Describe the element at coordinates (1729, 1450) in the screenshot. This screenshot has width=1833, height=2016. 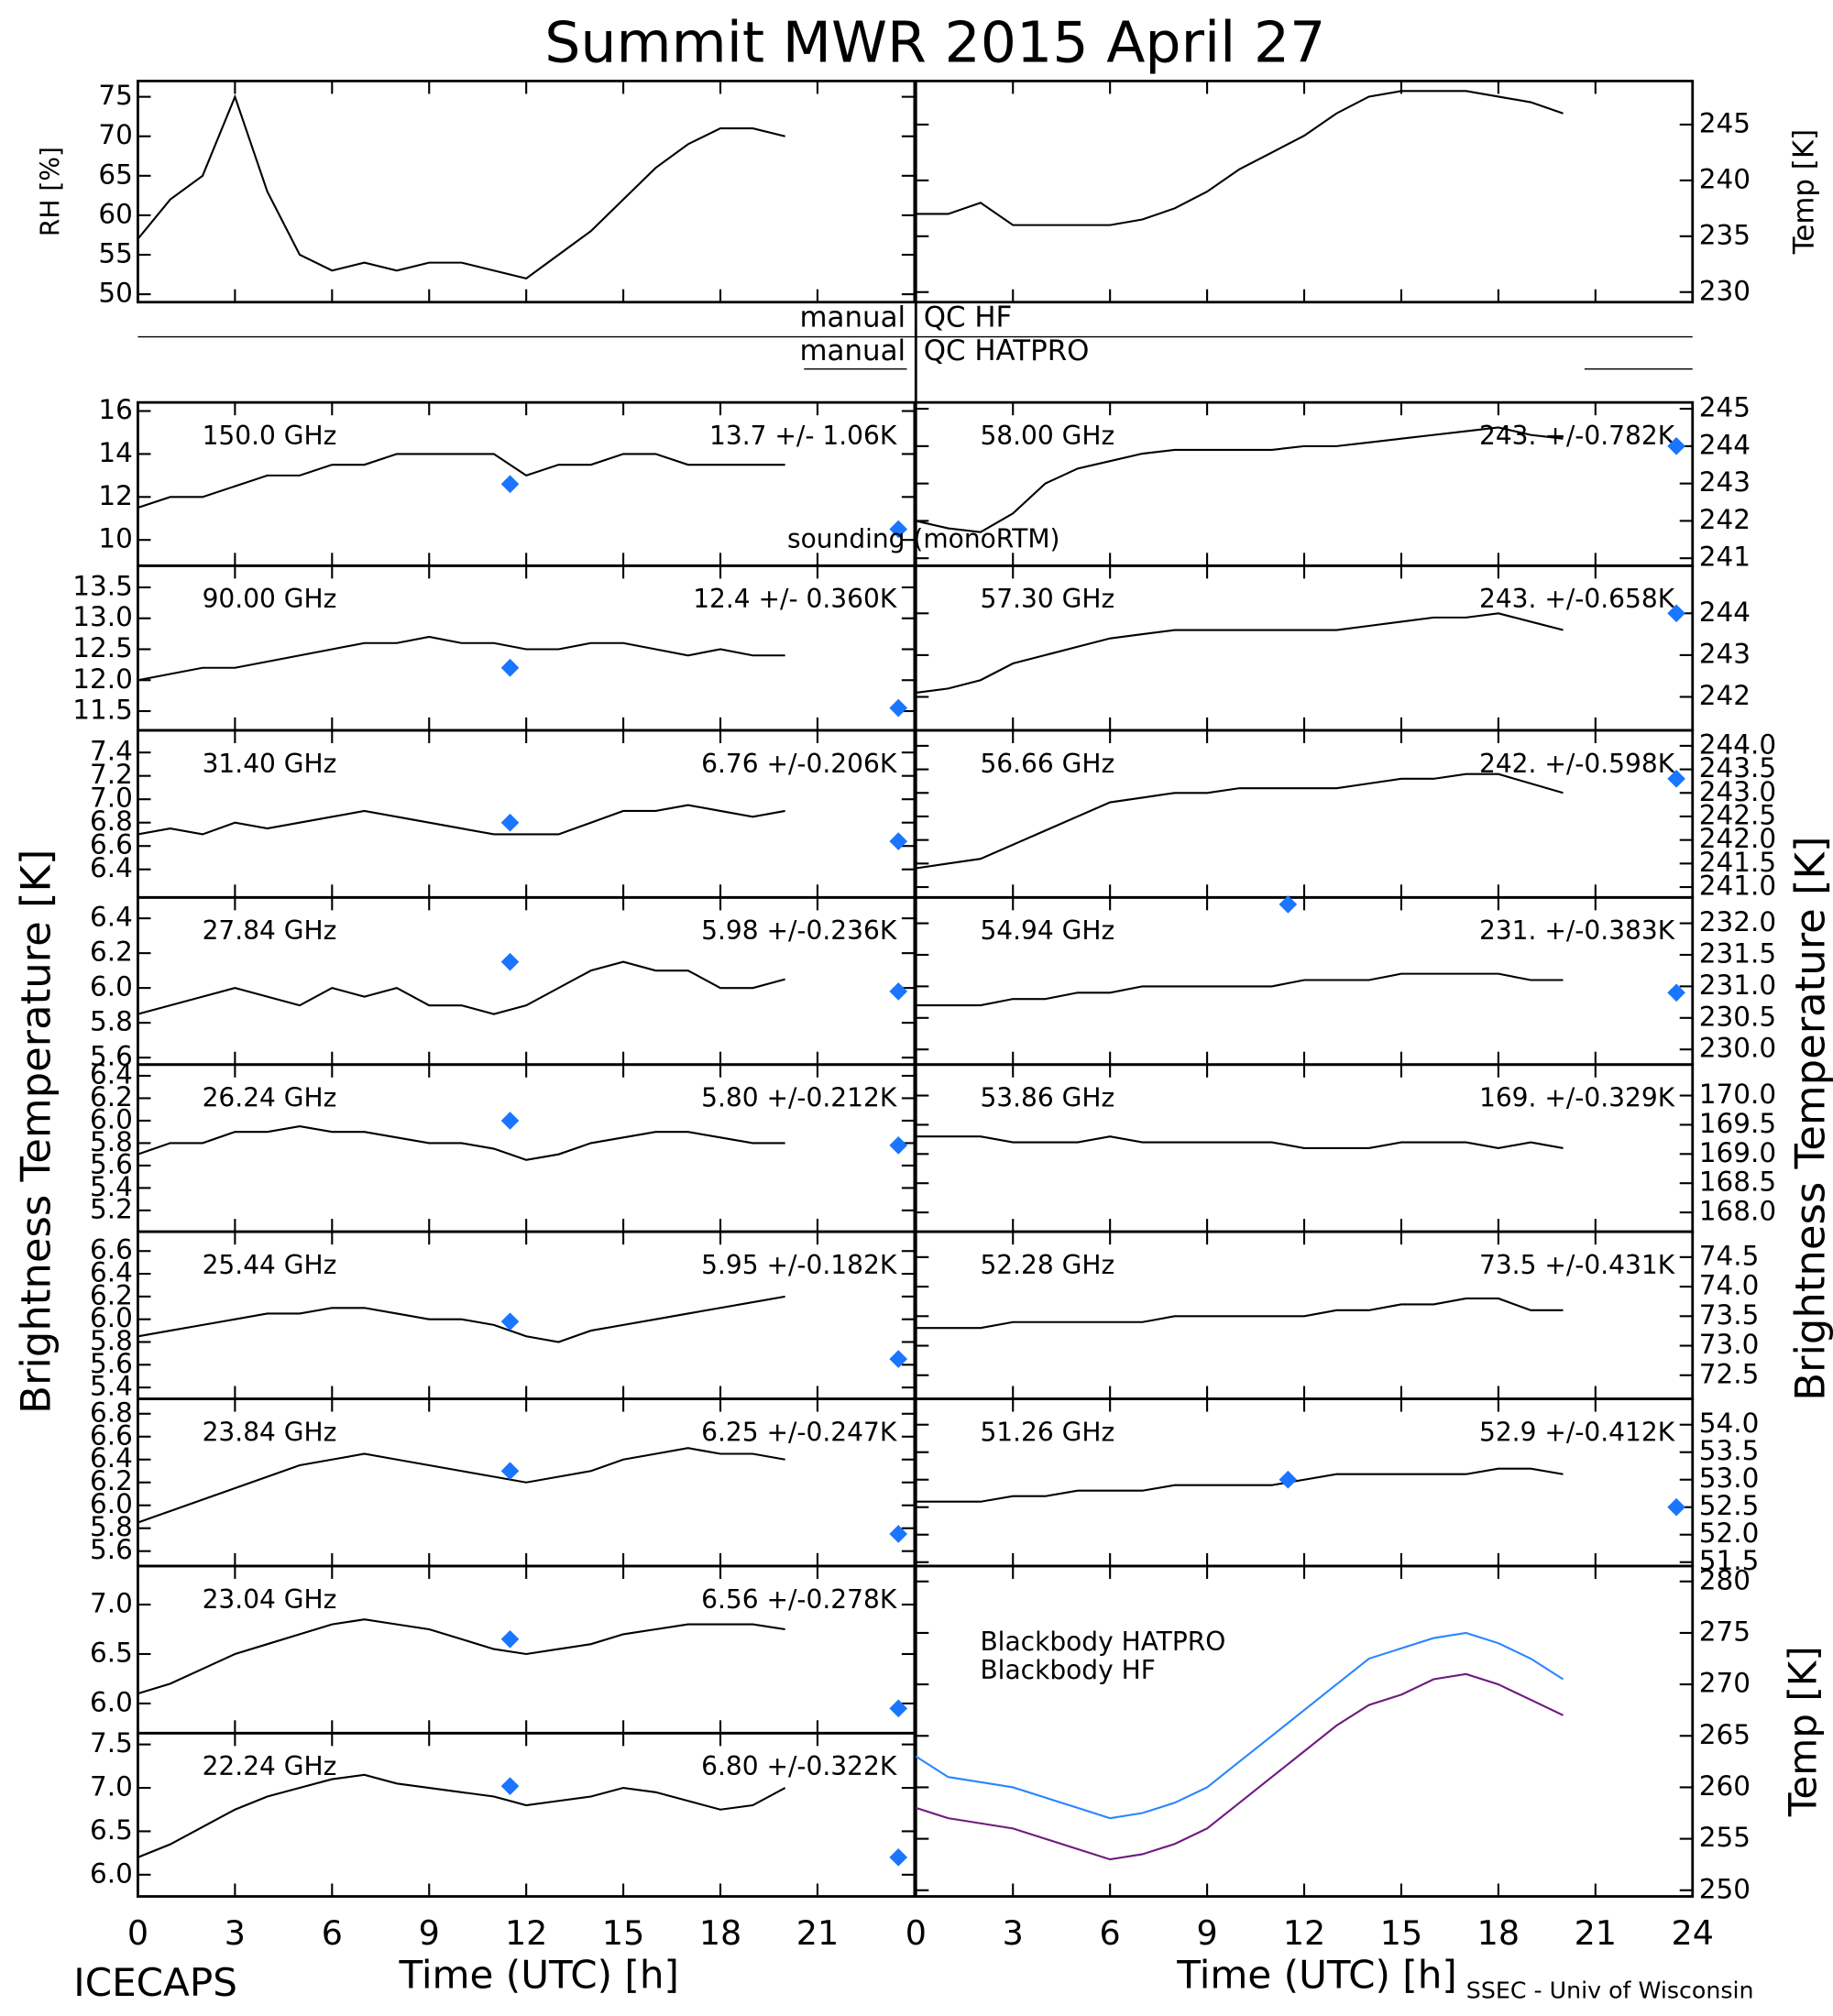
I see `y-tick-label: 53.5` at that location.